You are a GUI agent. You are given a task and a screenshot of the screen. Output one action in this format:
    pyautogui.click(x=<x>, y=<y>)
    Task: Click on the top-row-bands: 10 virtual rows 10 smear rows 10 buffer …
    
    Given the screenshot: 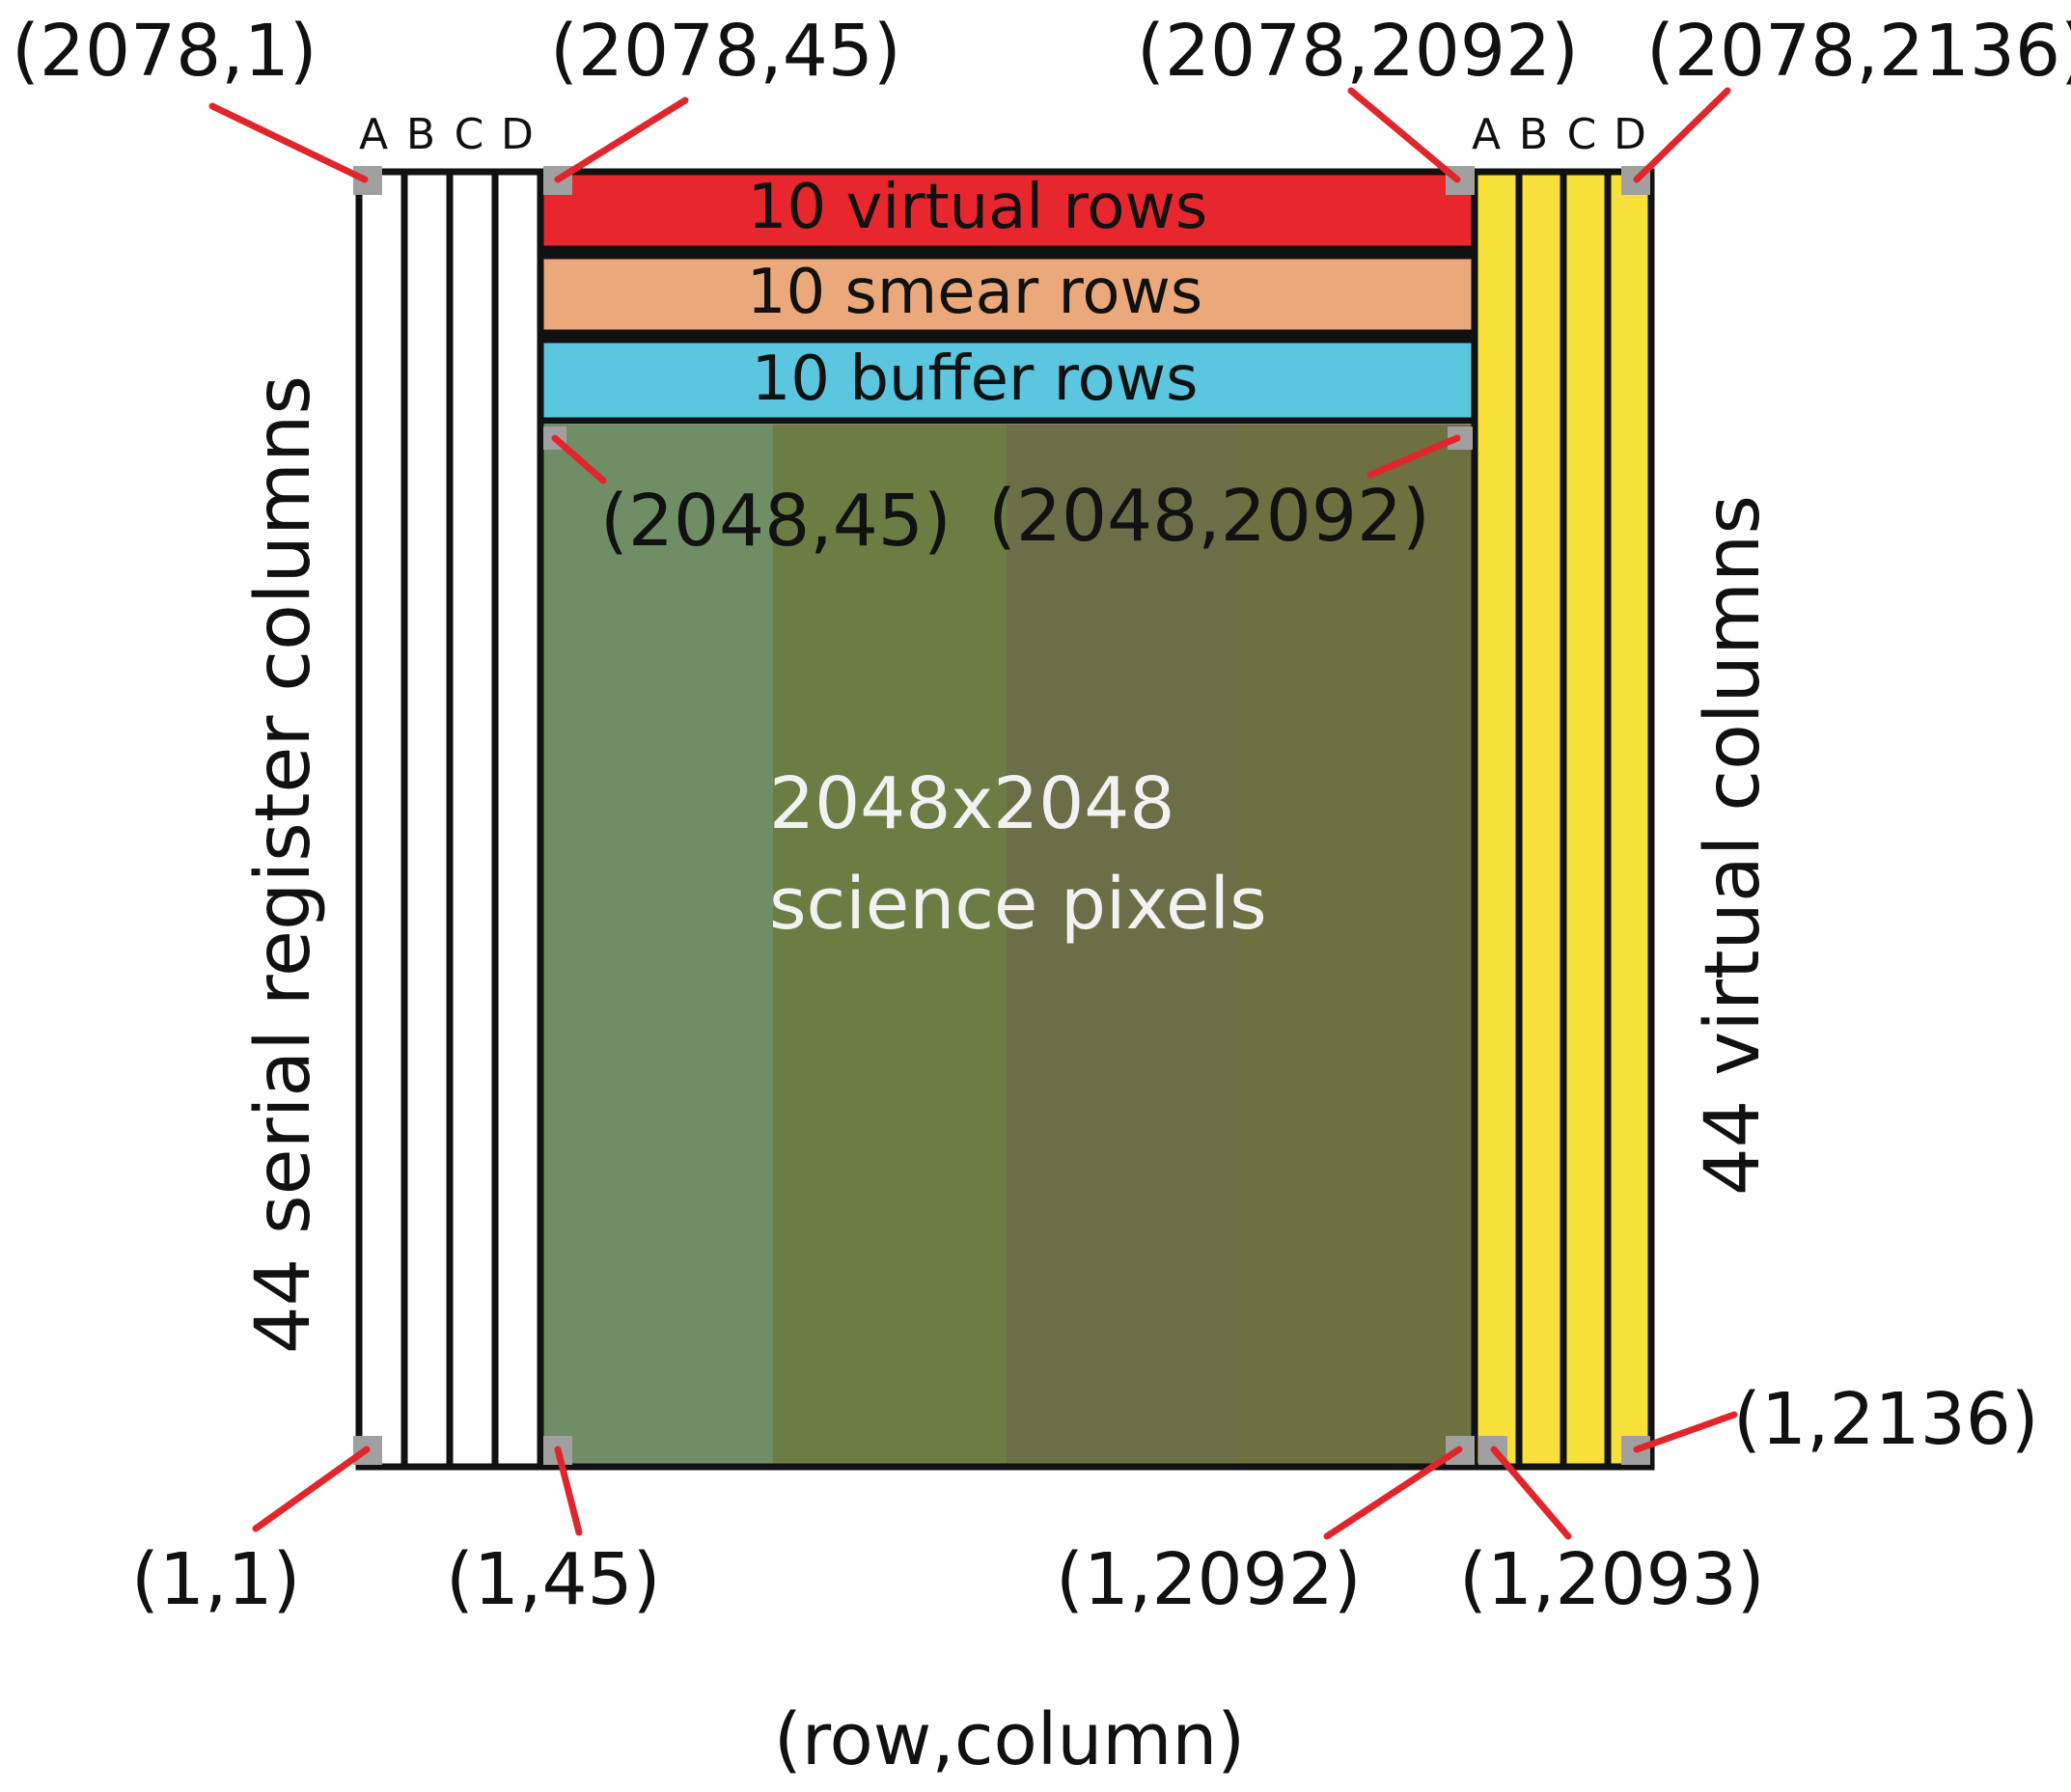 What is the action you would take?
    pyautogui.click(x=1007, y=296)
    